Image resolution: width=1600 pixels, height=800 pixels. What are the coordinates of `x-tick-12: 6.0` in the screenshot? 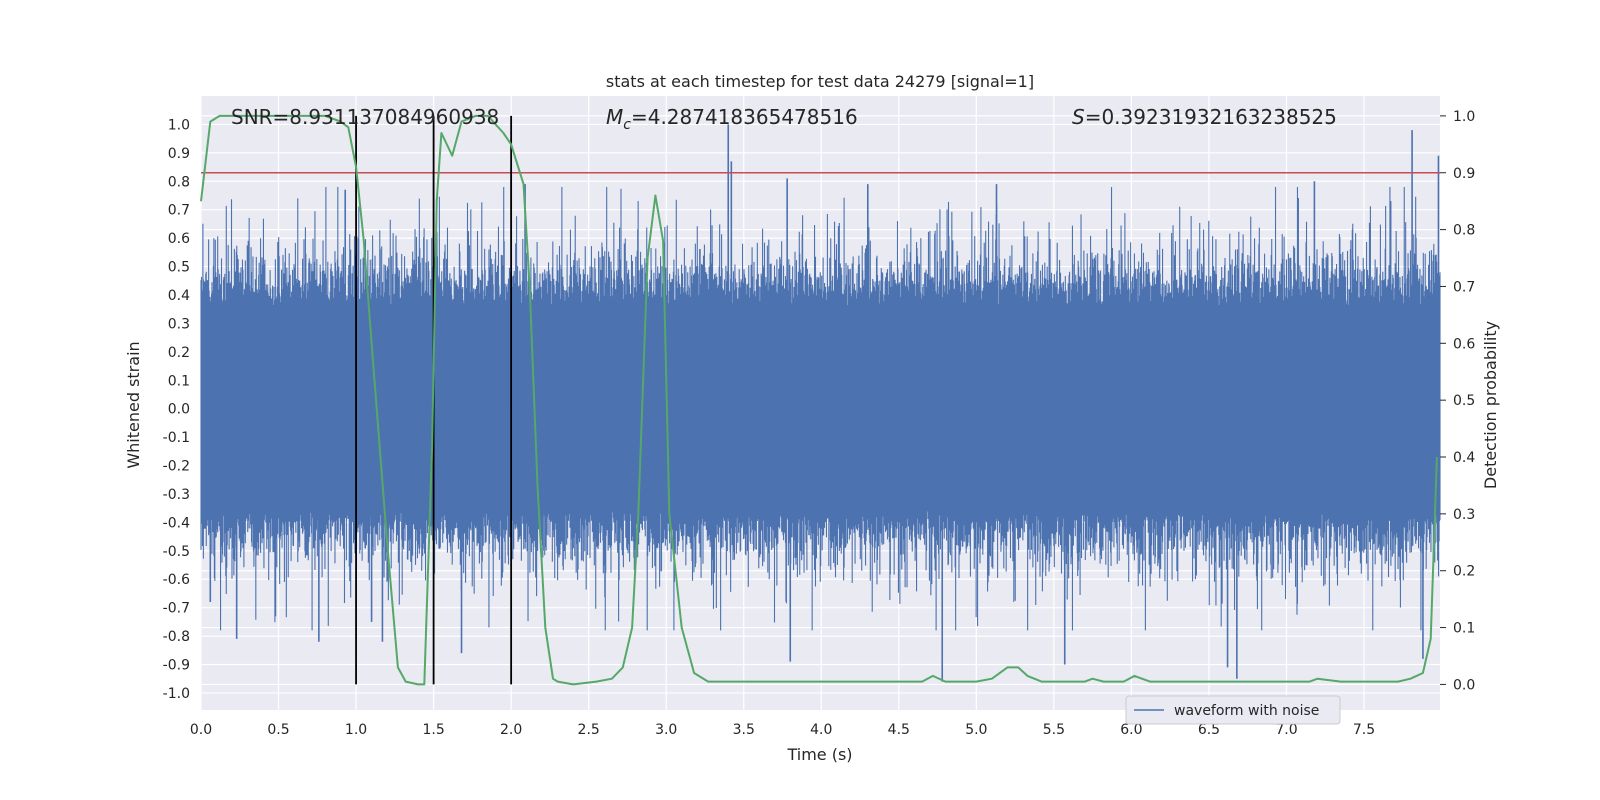 It's located at (1131, 730).